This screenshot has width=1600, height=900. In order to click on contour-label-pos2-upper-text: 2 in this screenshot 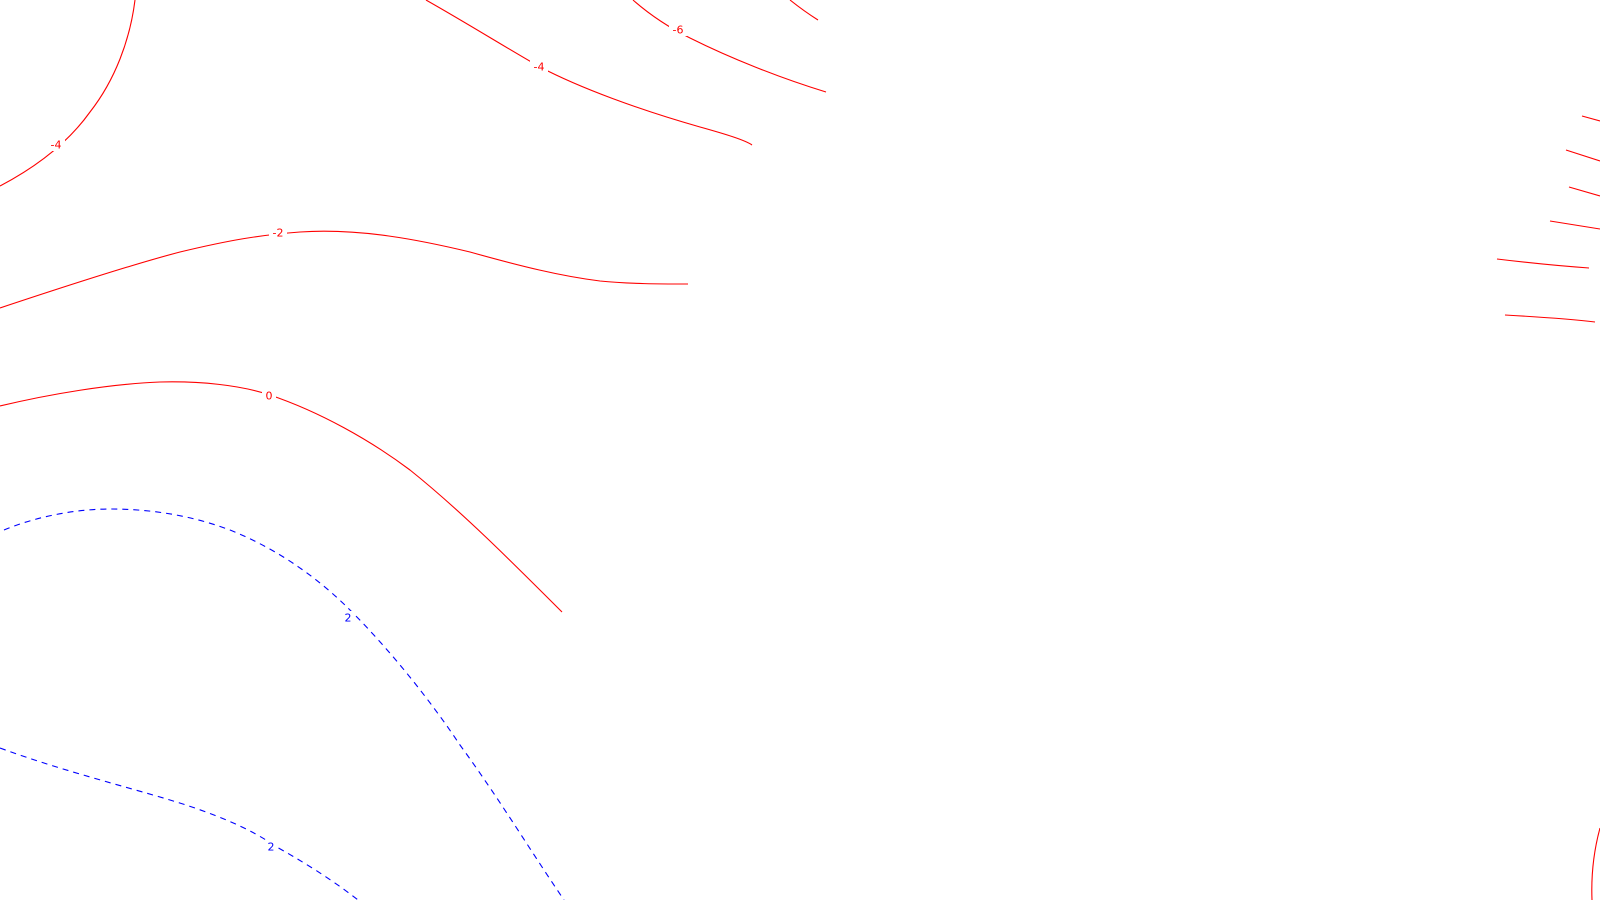, I will do `click(348, 618)`.